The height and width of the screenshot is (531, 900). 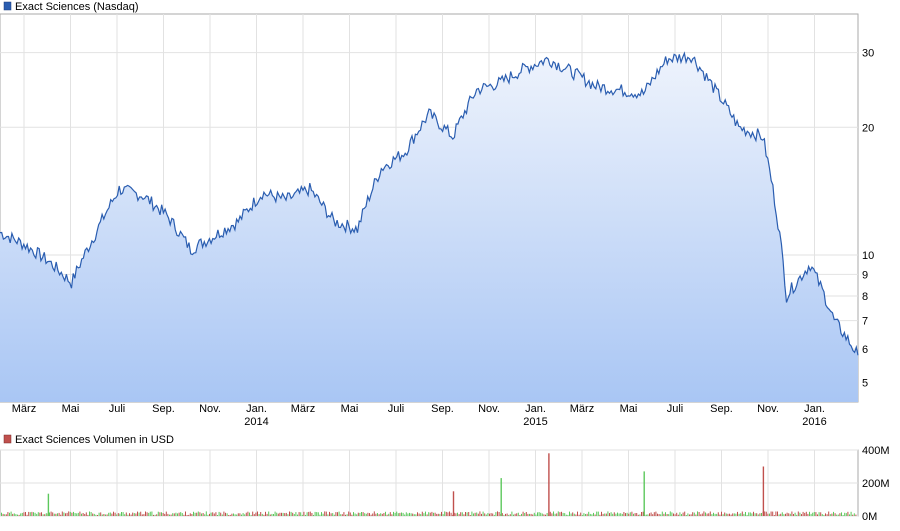 What do you see at coordinates (535, 422) in the screenshot?
I see `x-year-label: 2015` at bounding box center [535, 422].